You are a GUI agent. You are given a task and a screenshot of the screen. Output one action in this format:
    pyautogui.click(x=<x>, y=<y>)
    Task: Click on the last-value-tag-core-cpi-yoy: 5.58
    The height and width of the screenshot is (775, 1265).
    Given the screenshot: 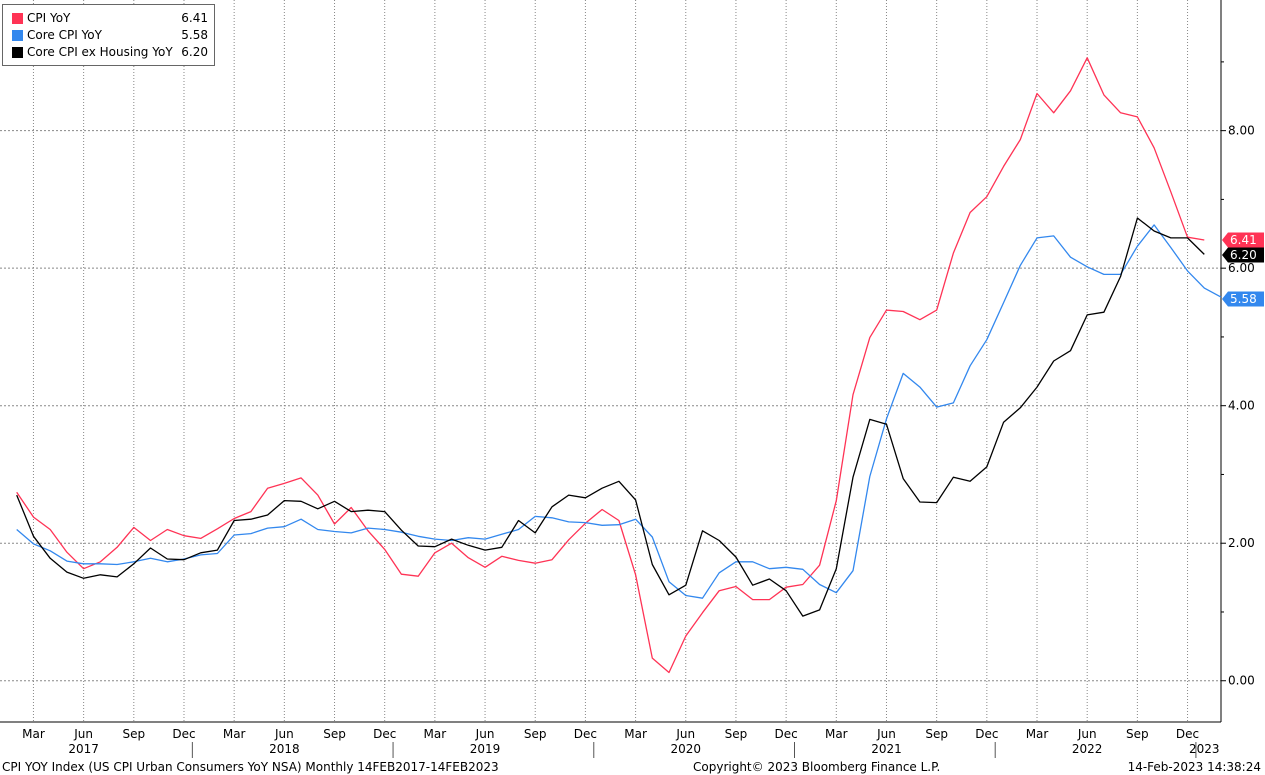 What is the action you would take?
    pyautogui.click(x=1243, y=299)
    